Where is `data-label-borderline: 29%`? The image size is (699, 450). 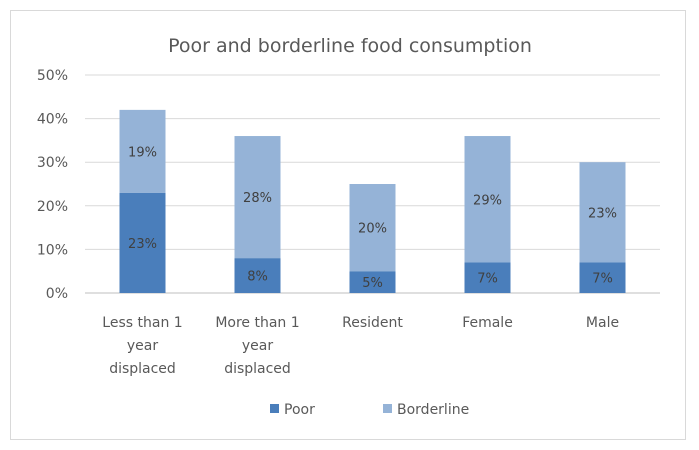 data-label-borderline: 29% is located at coordinates (487, 200).